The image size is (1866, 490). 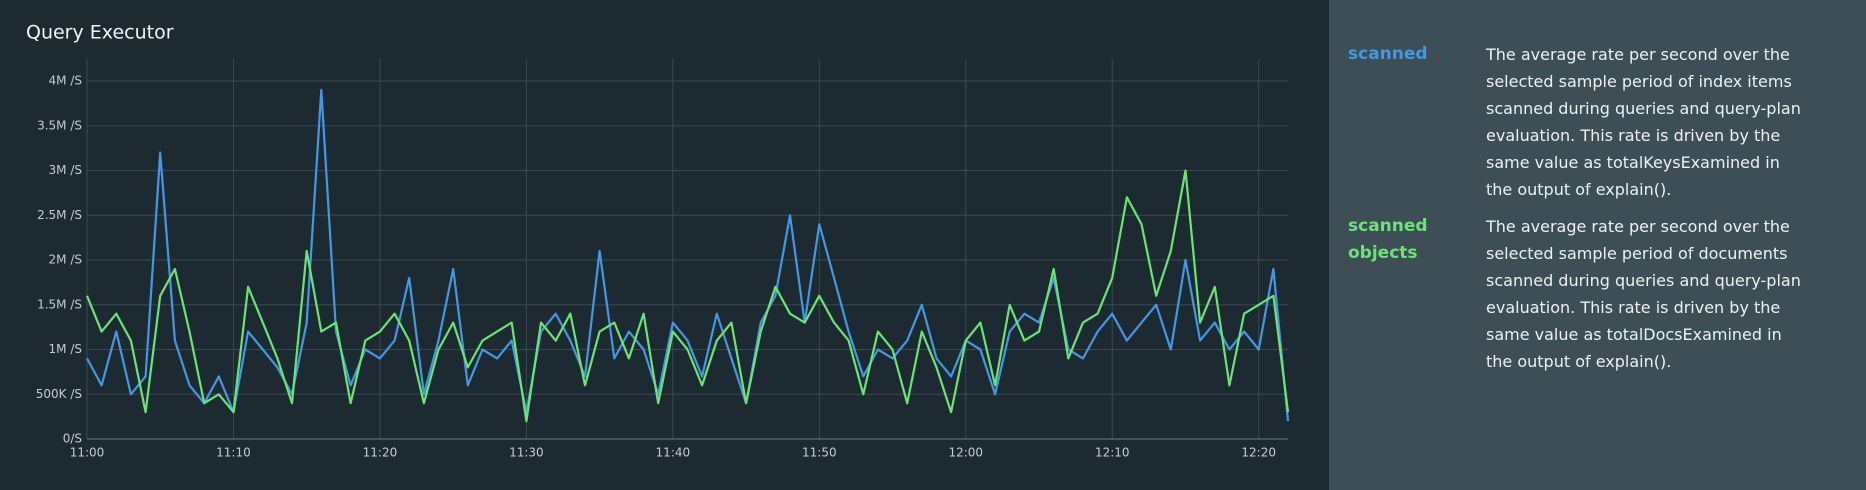 I want to click on y-tick-label: 0/S, so click(x=72, y=439).